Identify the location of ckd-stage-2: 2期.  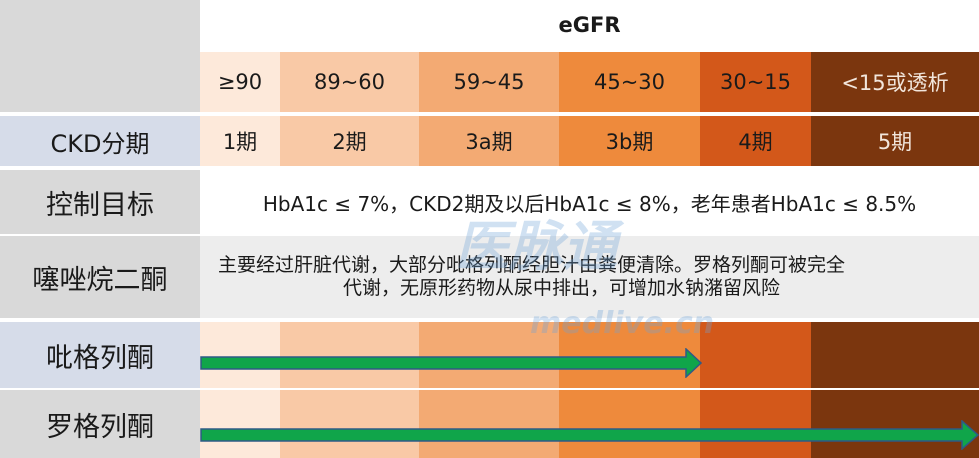
(349, 141).